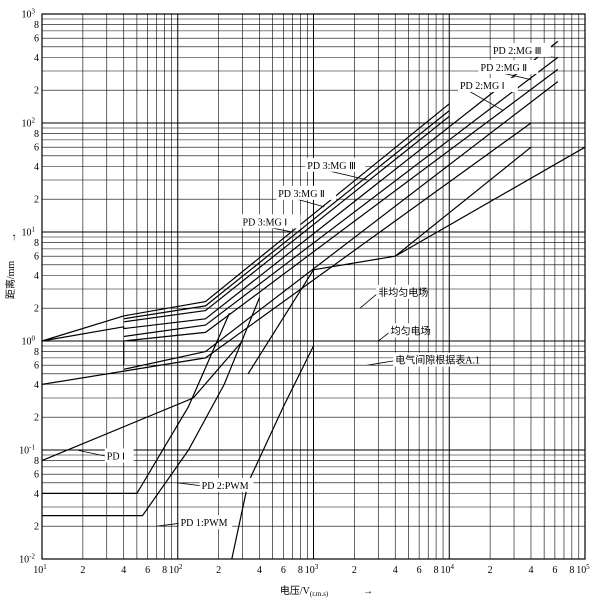 This screenshot has width=599, height=603. Describe the element at coordinates (29, 14) in the screenshot. I see `y-tick-label: 10³` at that location.